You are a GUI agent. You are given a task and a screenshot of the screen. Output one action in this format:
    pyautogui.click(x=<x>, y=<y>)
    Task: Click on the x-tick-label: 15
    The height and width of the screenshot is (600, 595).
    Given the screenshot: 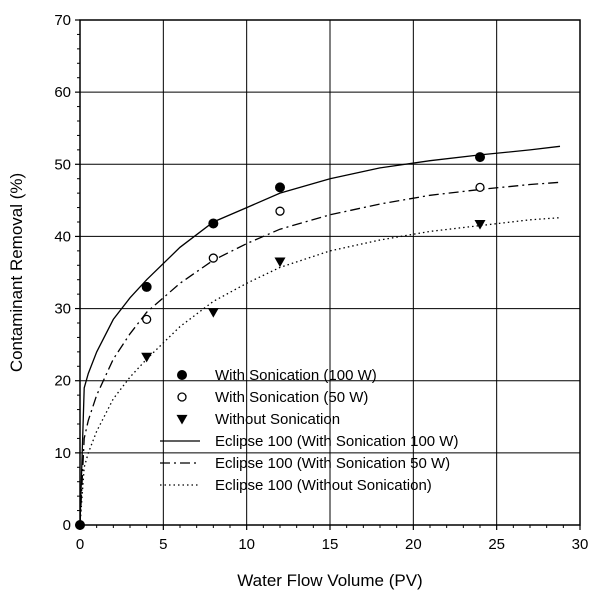 What is the action you would take?
    pyautogui.click(x=330, y=544)
    